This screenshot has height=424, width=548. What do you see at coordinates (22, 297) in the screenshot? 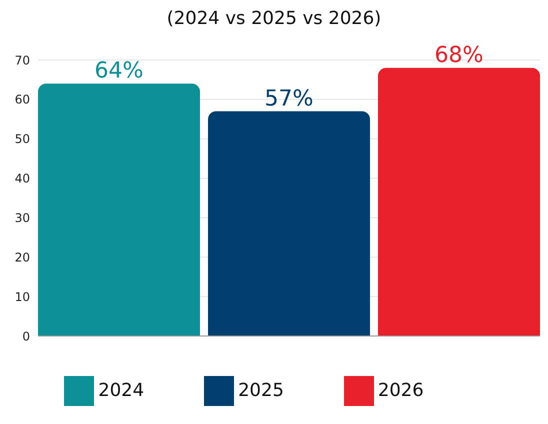
I see `y-tick-label: 10` at bounding box center [22, 297].